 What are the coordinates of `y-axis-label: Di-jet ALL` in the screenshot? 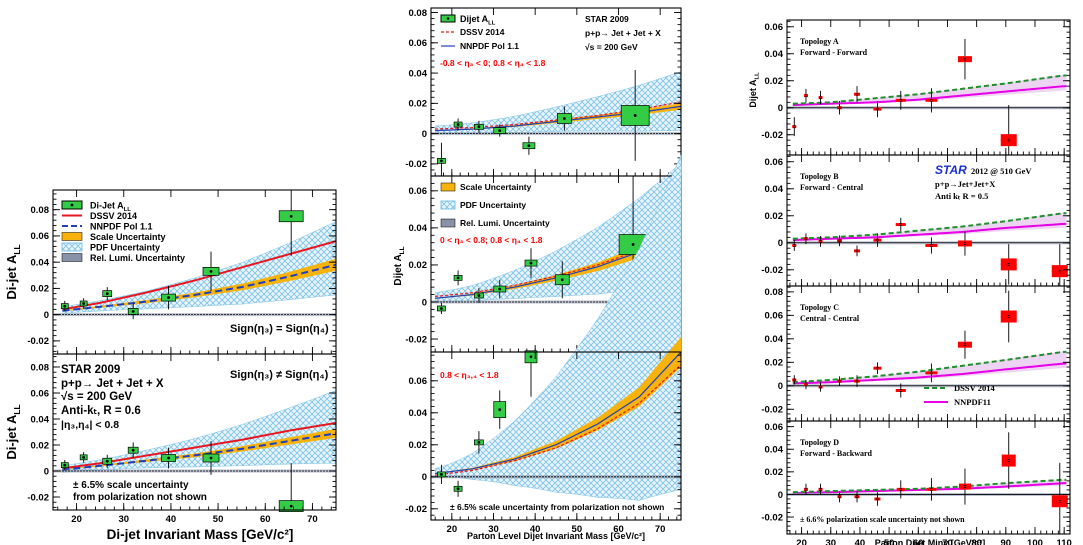 It's located at (13, 271).